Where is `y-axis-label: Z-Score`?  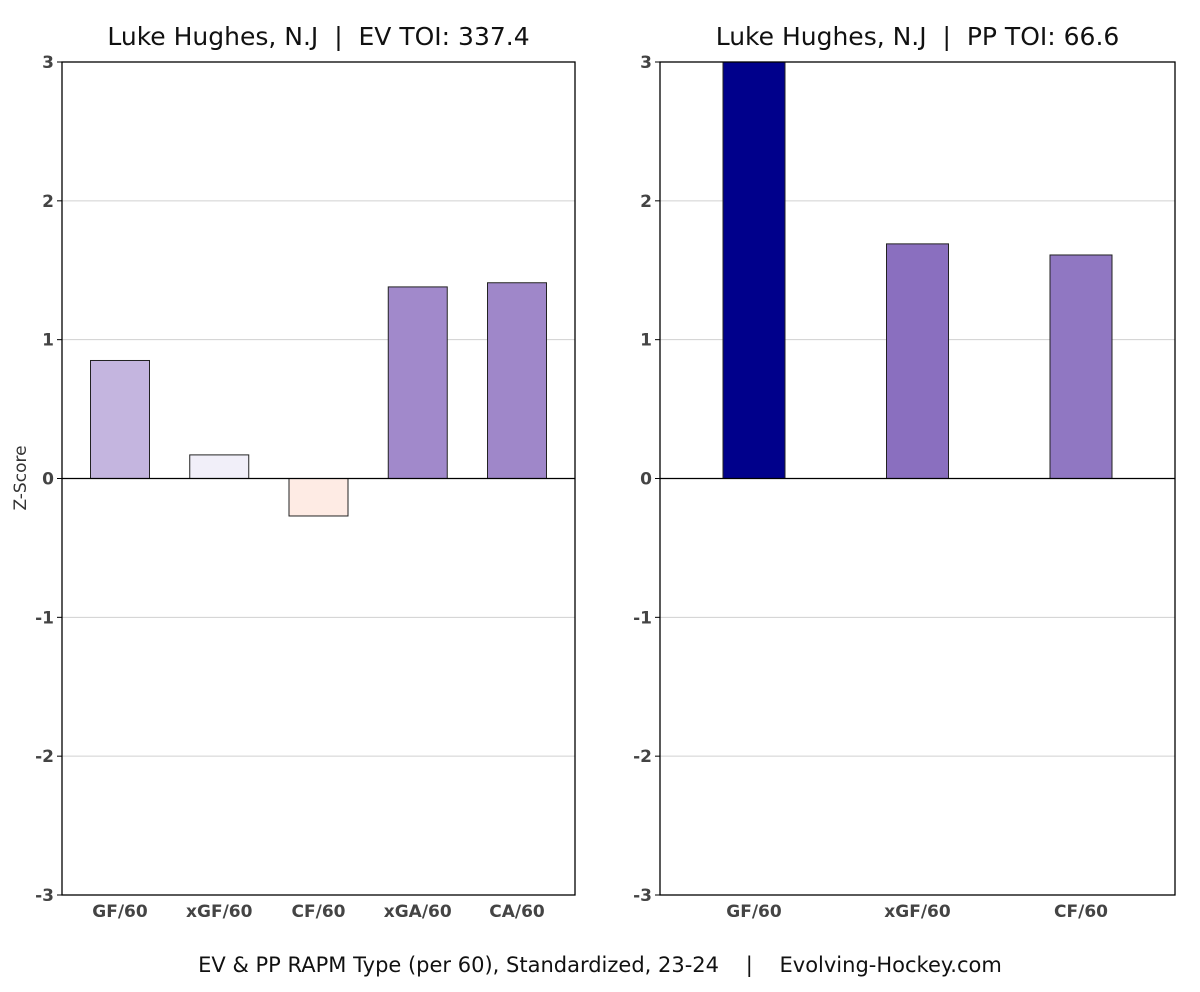
y-axis-label: Z-Score is located at coordinates (21, 477).